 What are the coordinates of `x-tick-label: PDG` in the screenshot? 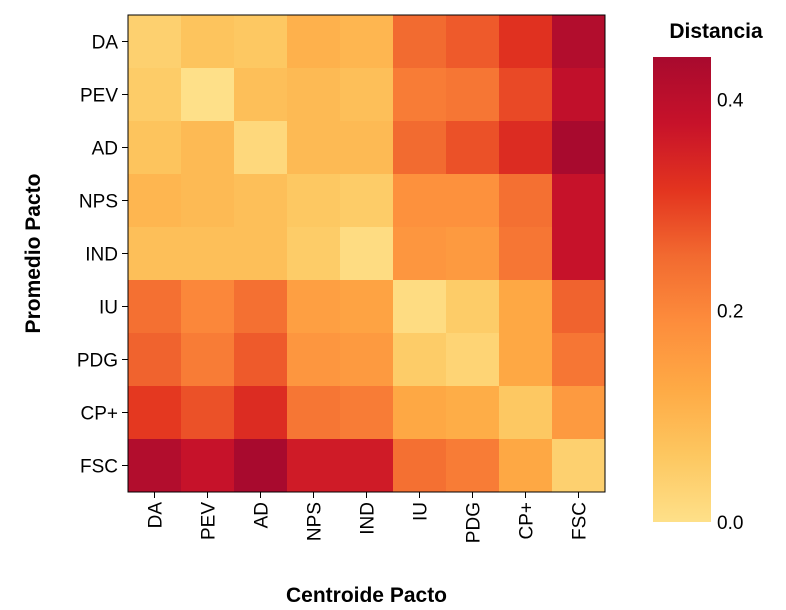 It's located at (474, 522).